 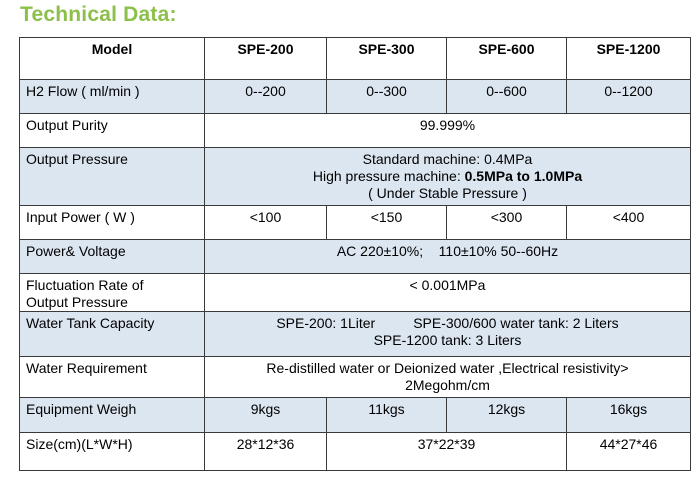 What do you see at coordinates (98, 14) in the screenshot?
I see `page-title: Technical Data:` at bounding box center [98, 14].